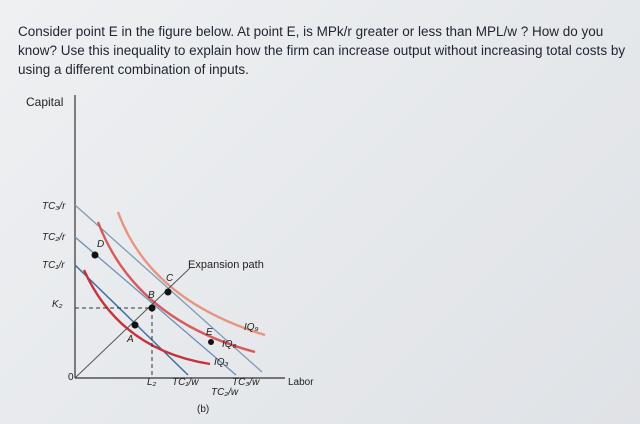 Image resolution: width=640 pixels, height=424 pixels. What do you see at coordinates (170, 278) in the screenshot?
I see `point-label: C` at bounding box center [170, 278].